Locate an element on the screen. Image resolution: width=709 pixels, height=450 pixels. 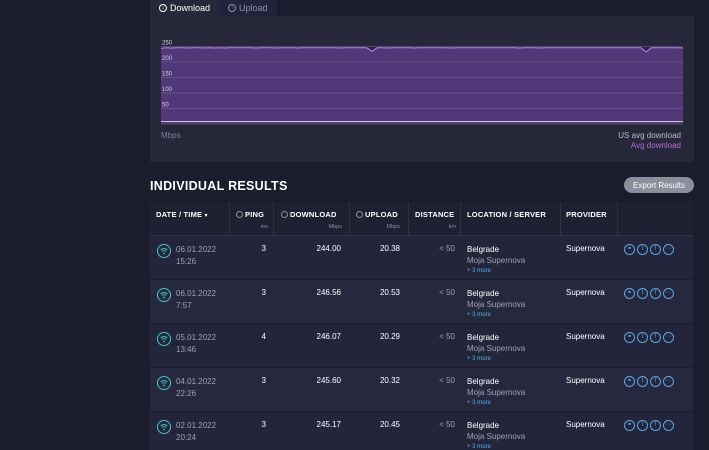
result-datetime: 06.01.2022 15:26 is located at coordinates (196, 256).